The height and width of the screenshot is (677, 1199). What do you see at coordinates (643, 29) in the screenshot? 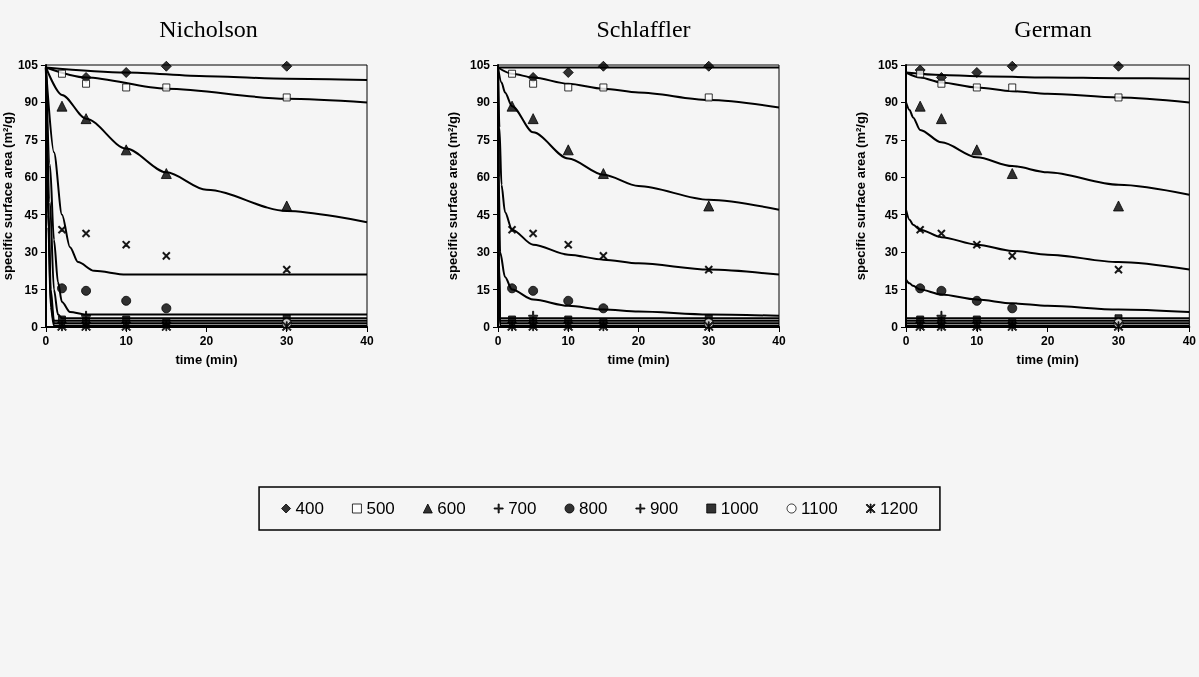
I see `chart-title: Schlaffler` at bounding box center [643, 29].